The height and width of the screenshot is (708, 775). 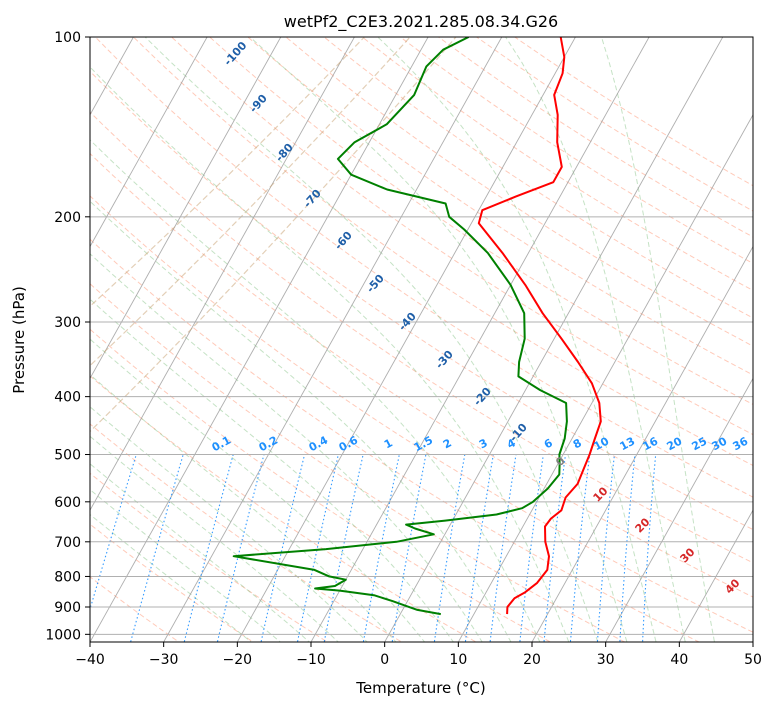 What do you see at coordinates (420, 688) in the screenshot?
I see `x-axis-title: Temperature (°C)` at bounding box center [420, 688].